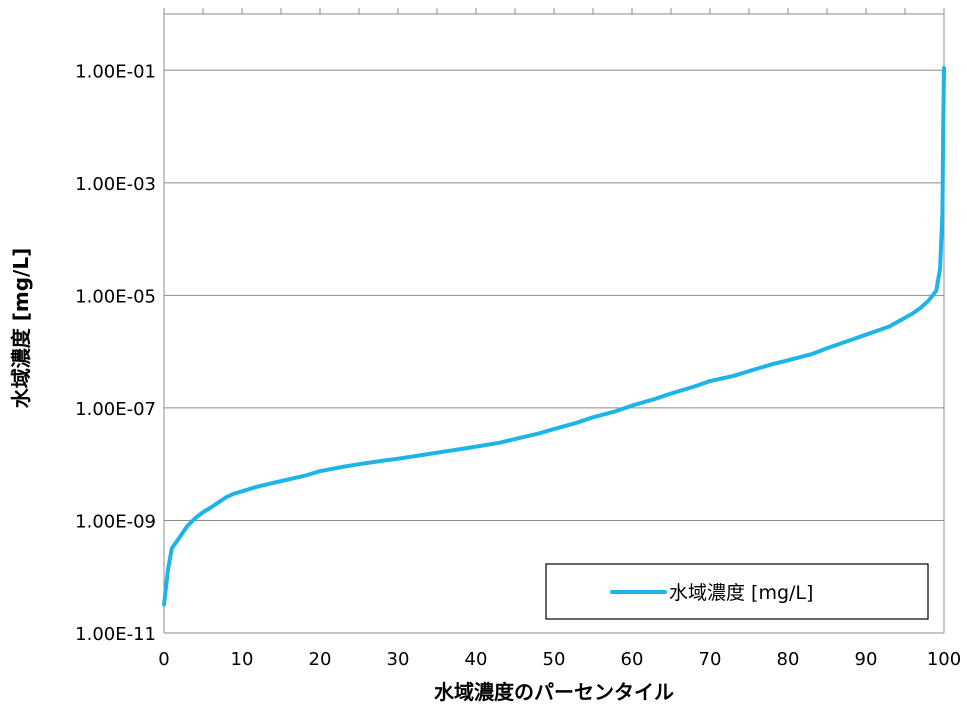  Describe the element at coordinates (21, 328) in the screenshot. I see `y-axis-title: 水域濃度 [mg/L]` at that location.